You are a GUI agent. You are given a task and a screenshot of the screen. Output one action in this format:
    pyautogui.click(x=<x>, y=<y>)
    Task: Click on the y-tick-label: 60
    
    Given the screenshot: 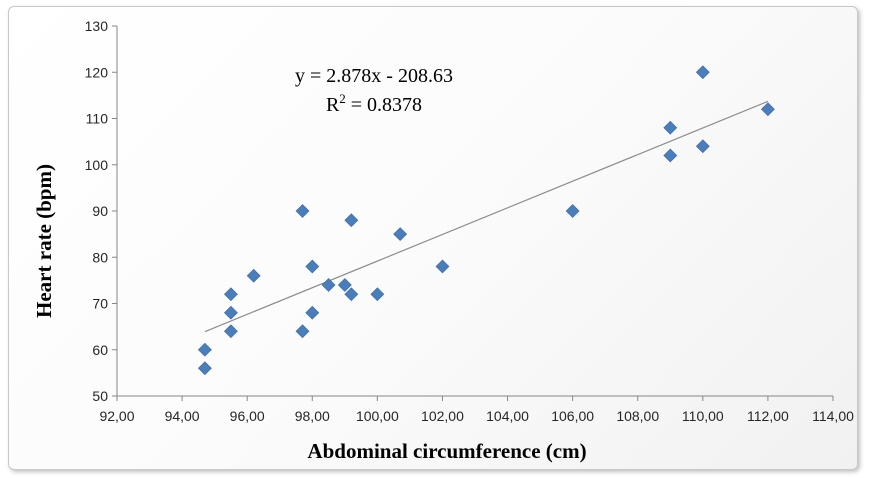 What is the action you would take?
    pyautogui.click(x=100, y=350)
    